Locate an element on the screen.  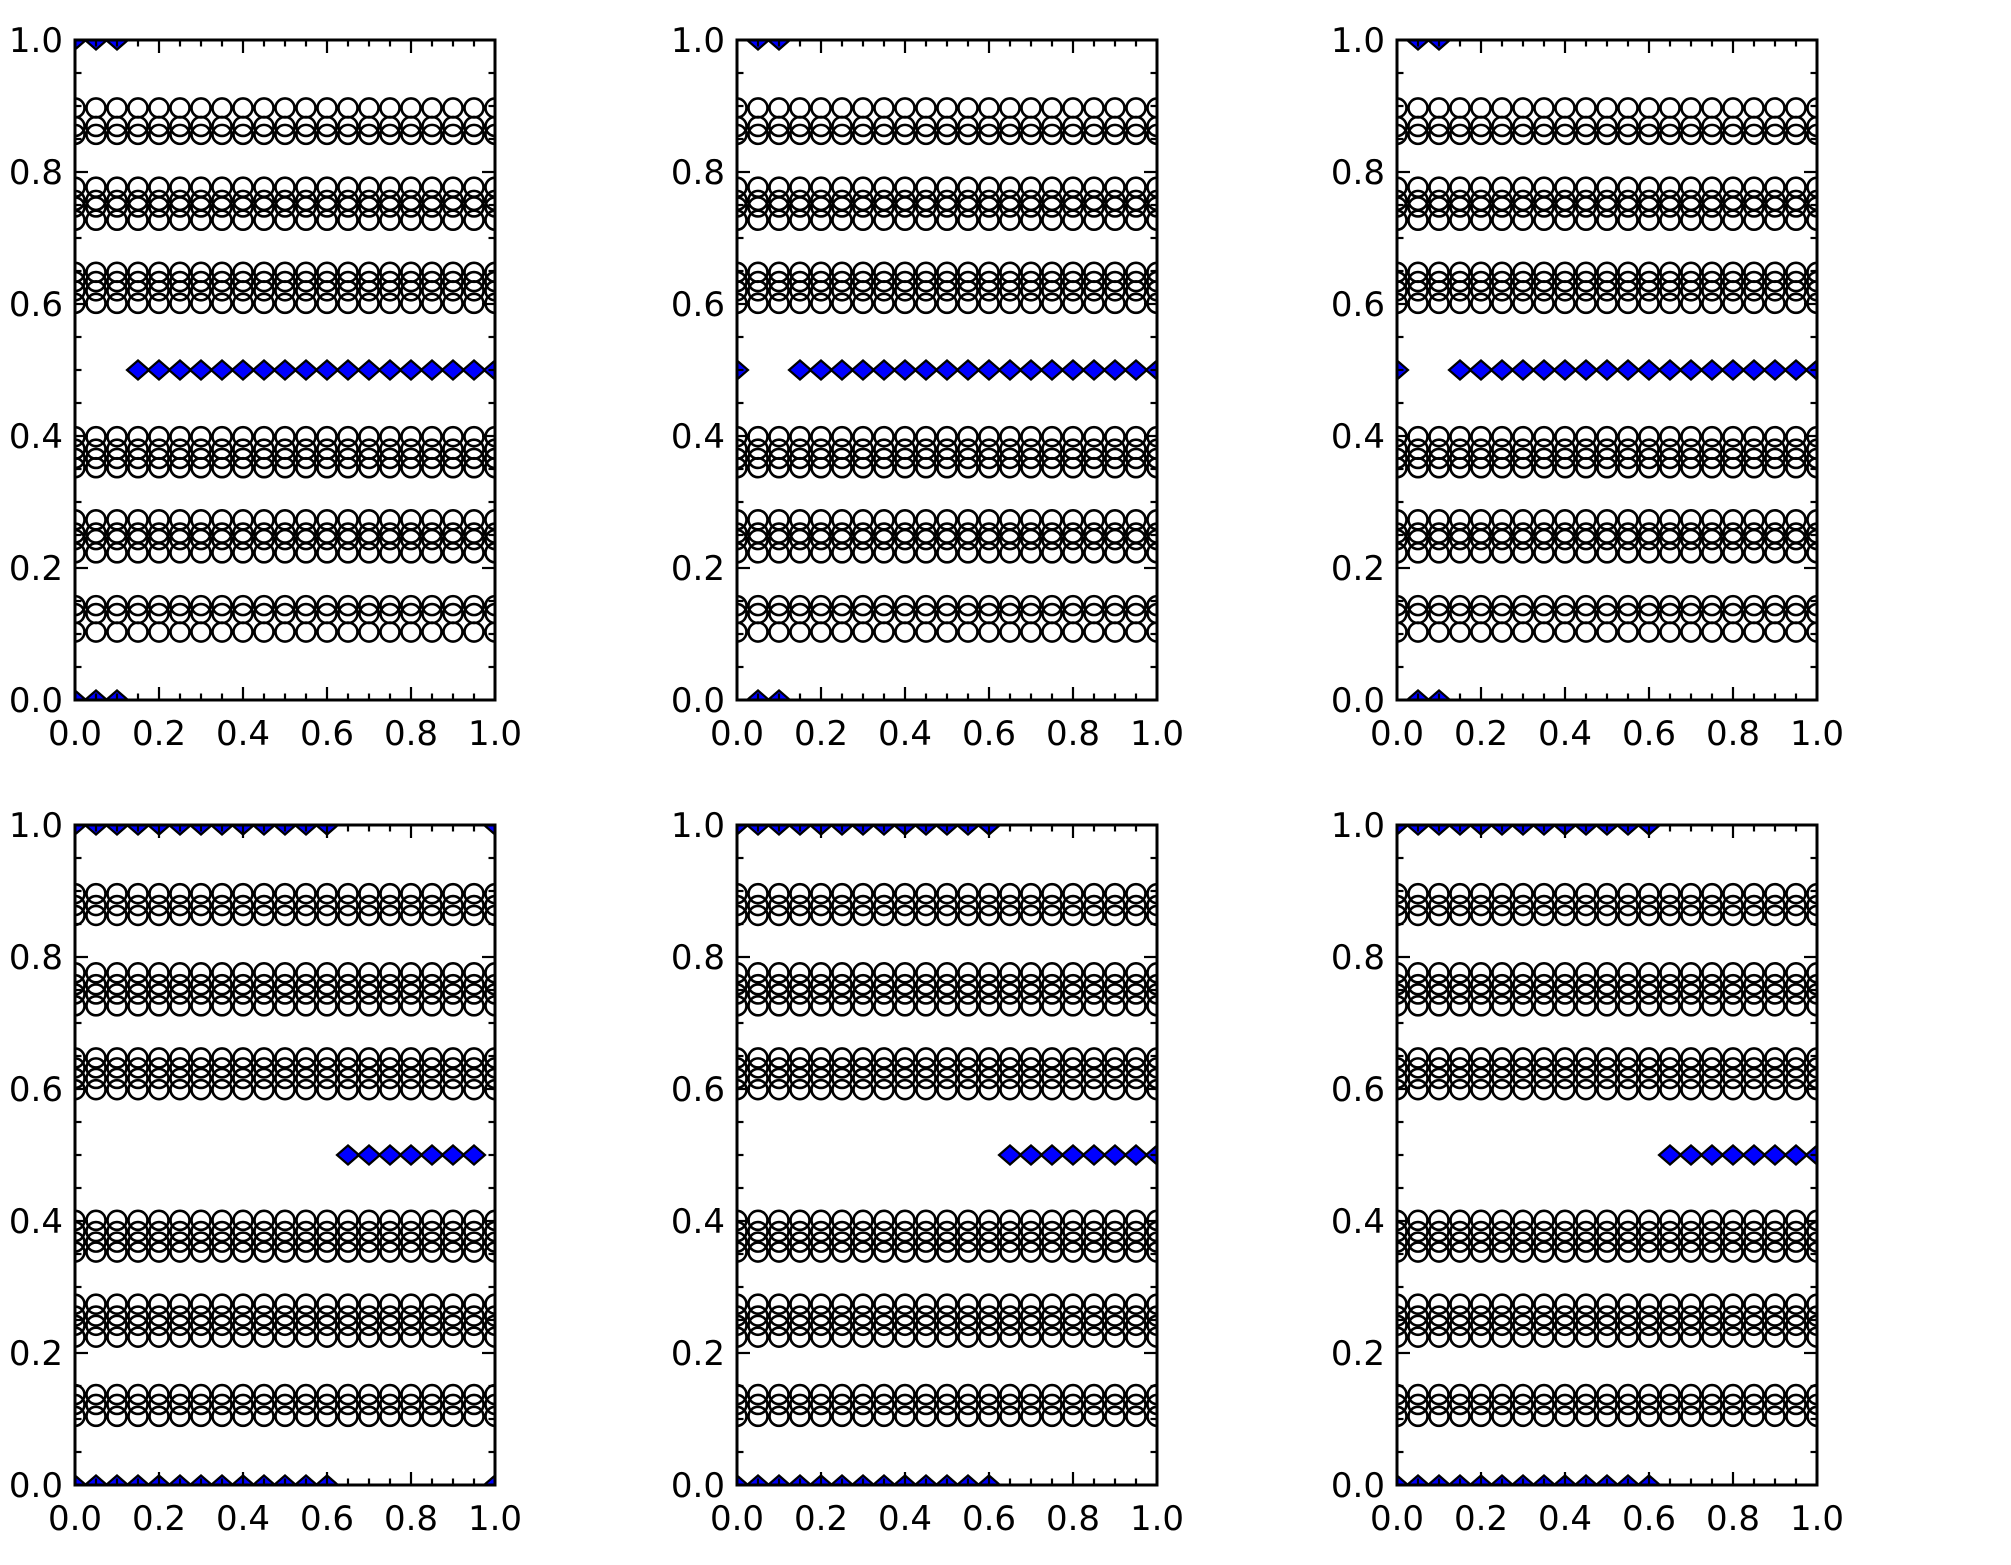
diamonds-series-top-right is located at coordinates (1607, 370).